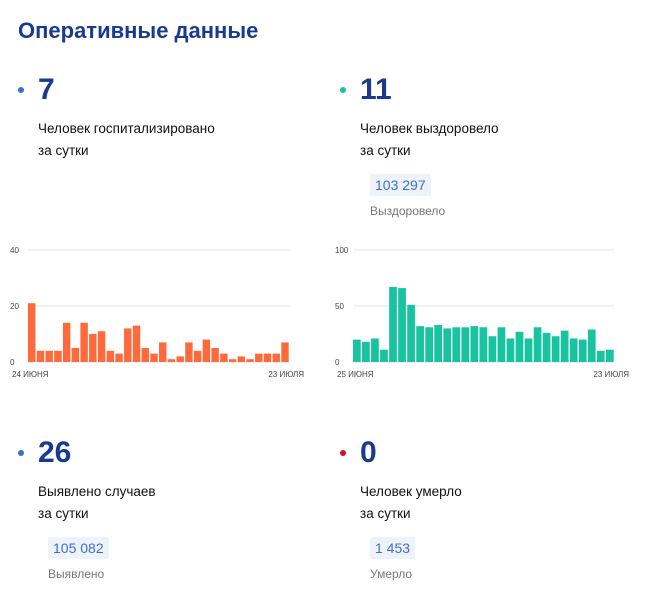  I want to click on y-tick-label: 20, so click(14, 306).